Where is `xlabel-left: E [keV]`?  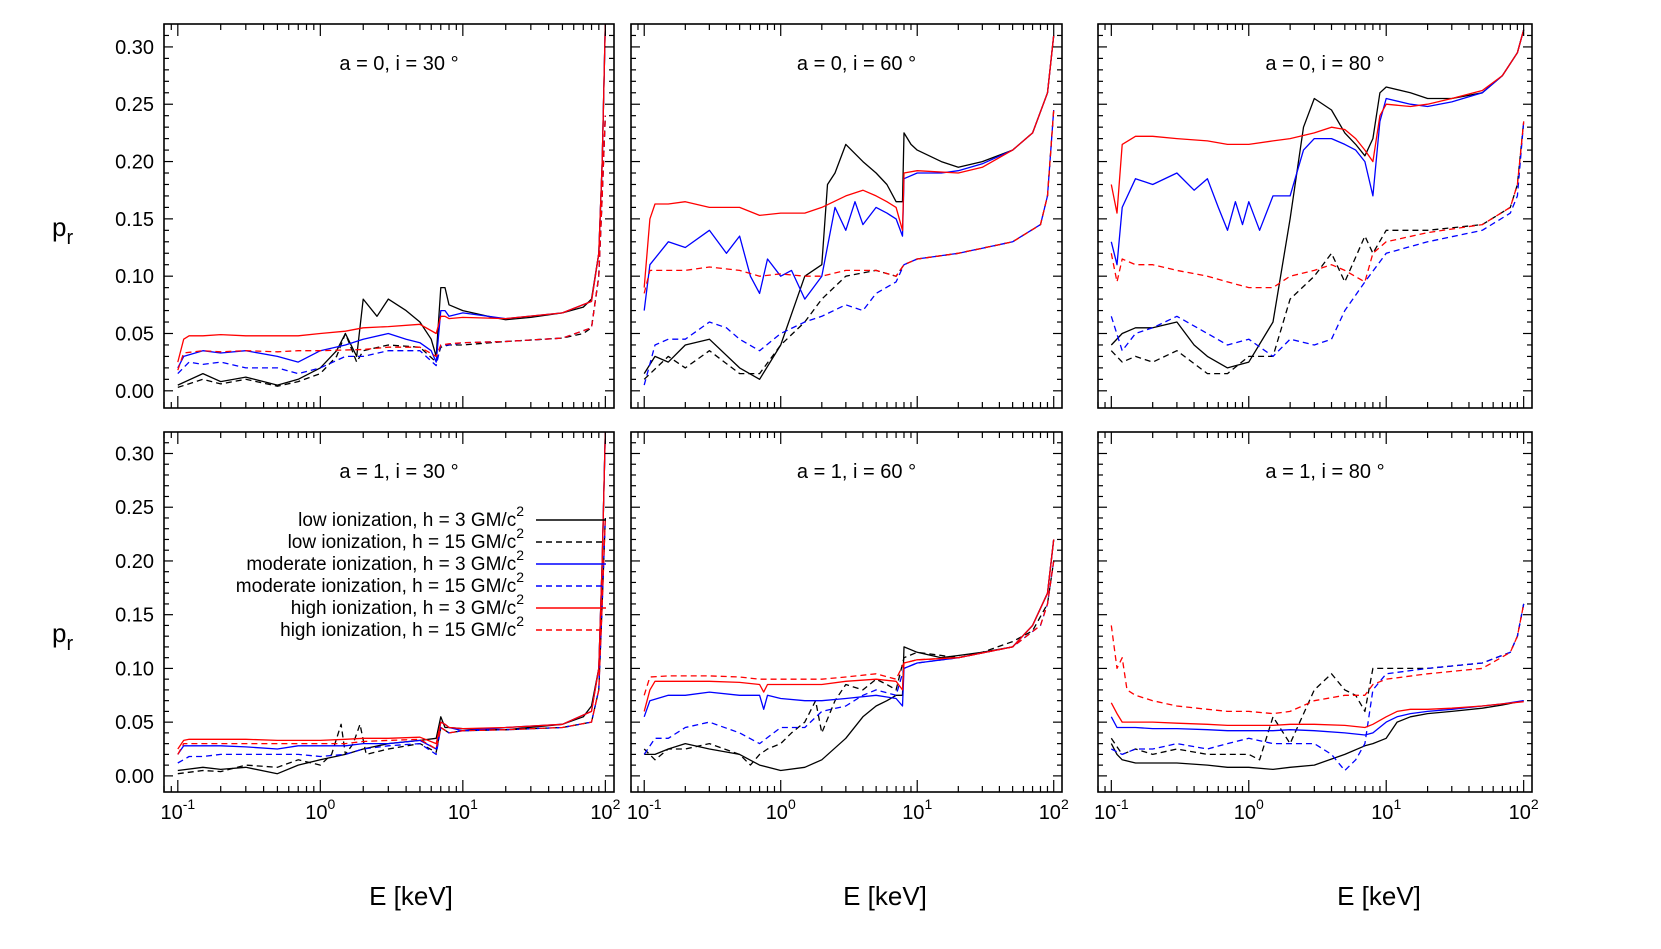 xlabel-left: E [keV] is located at coordinates (411, 896).